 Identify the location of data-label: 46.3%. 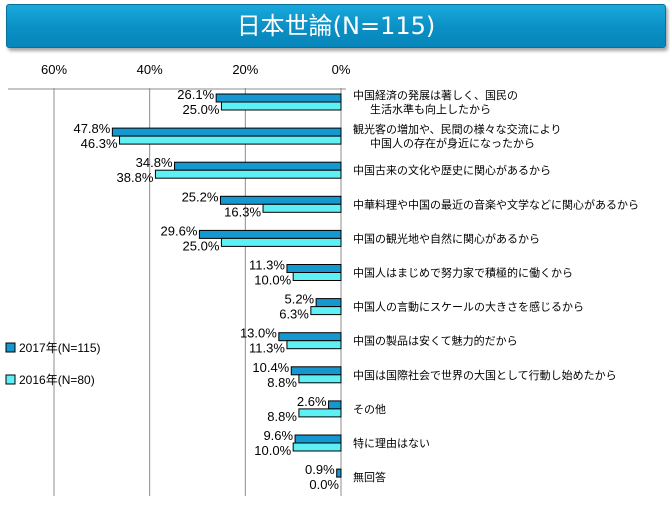
(99, 143).